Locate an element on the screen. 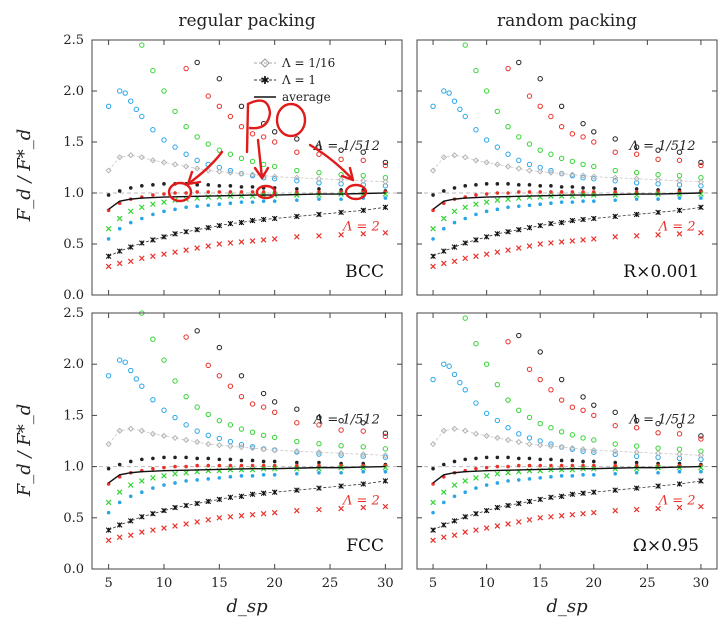  panel-label: R×0.001 is located at coordinates (661, 272).